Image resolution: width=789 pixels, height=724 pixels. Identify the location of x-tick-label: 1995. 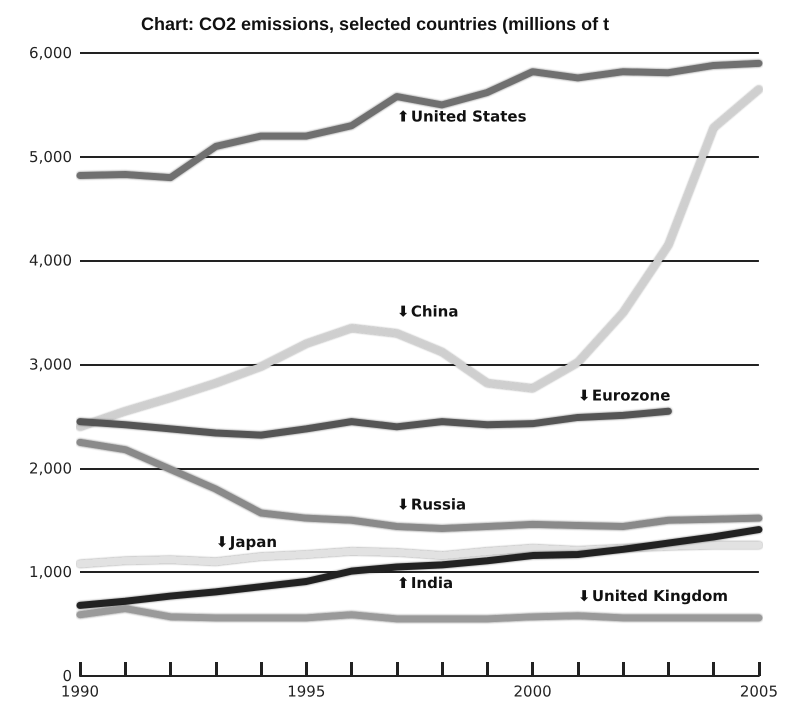
(306, 691).